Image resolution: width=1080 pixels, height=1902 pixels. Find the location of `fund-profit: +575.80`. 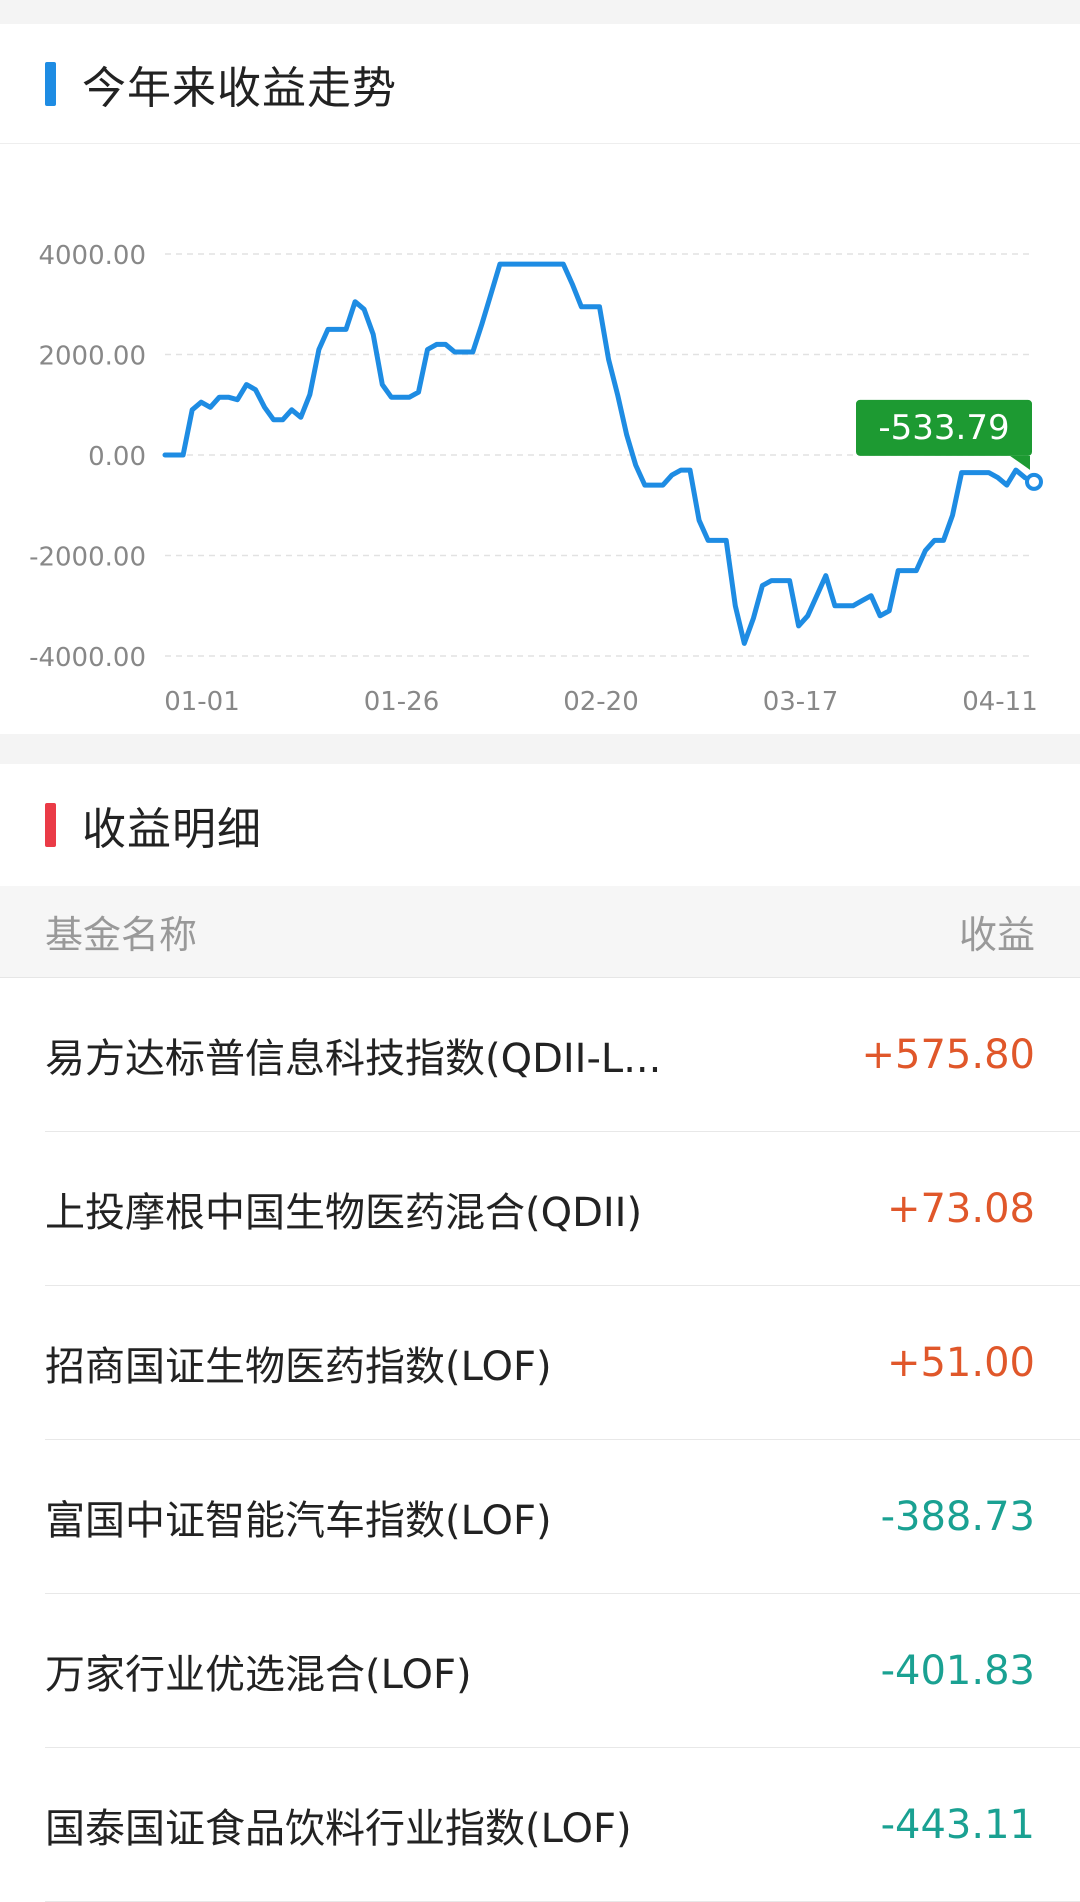

fund-profit: +575.80 is located at coordinates (948, 1054).